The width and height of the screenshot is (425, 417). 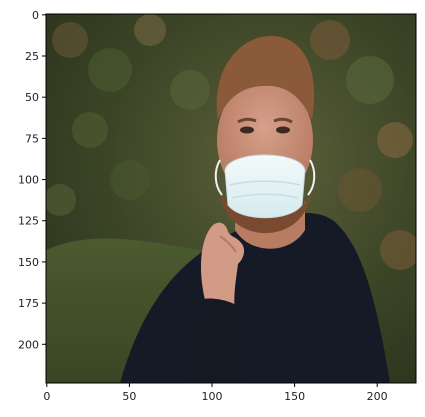 I want to click on y-tick-label: 100, so click(x=28, y=180).